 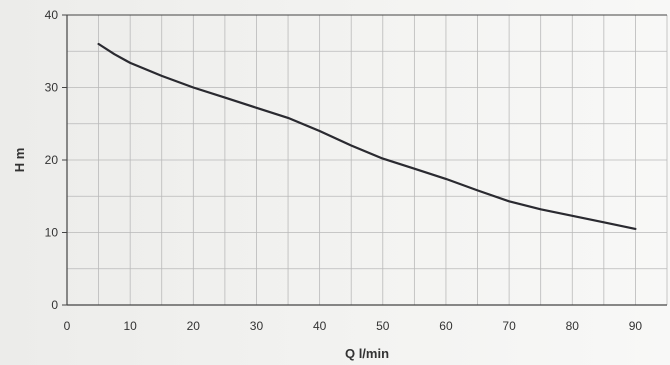 What do you see at coordinates (446, 326) in the screenshot?
I see `x-tick-label: 60` at bounding box center [446, 326].